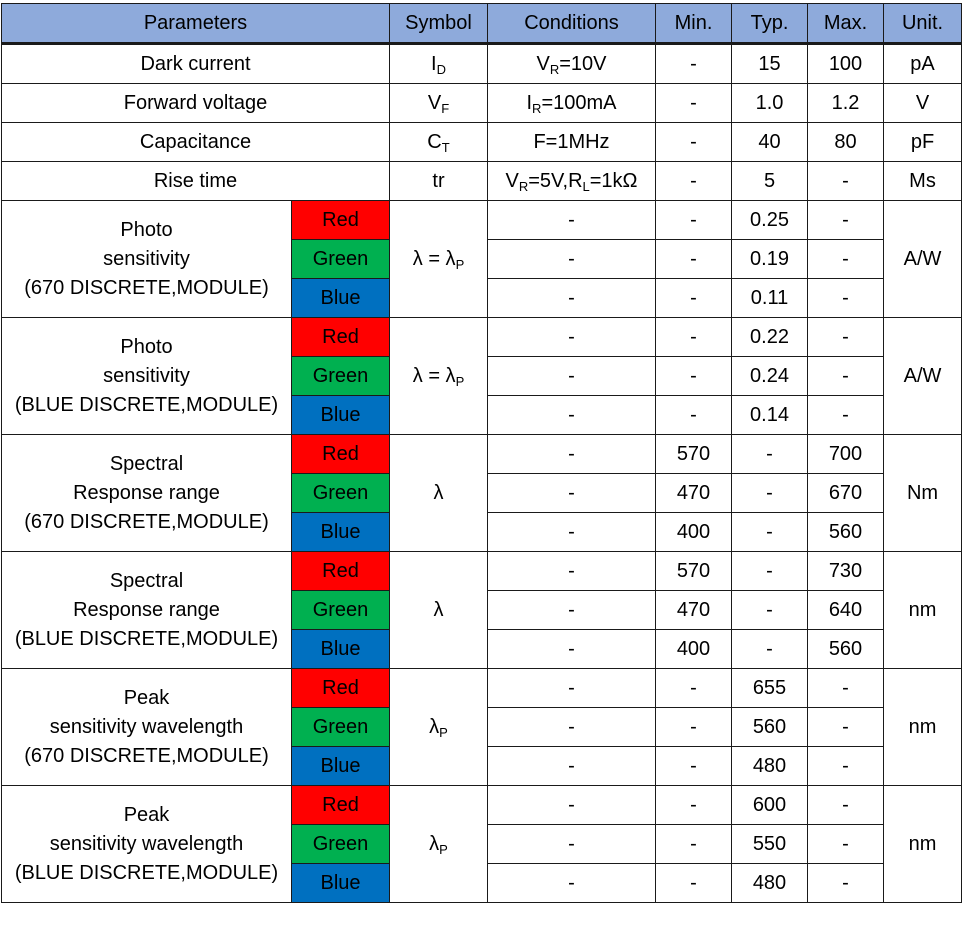 This screenshot has width=964, height=927. I want to click on symbol-text: V, so click(434, 103).